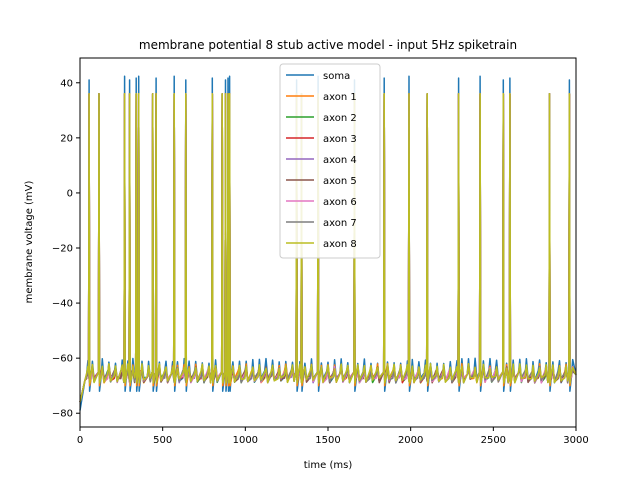 The height and width of the screenshot is (480, 640). Describe the element at coordinates (340, 244) in the screenshot. I see `legend-label: axon 8` at that location.